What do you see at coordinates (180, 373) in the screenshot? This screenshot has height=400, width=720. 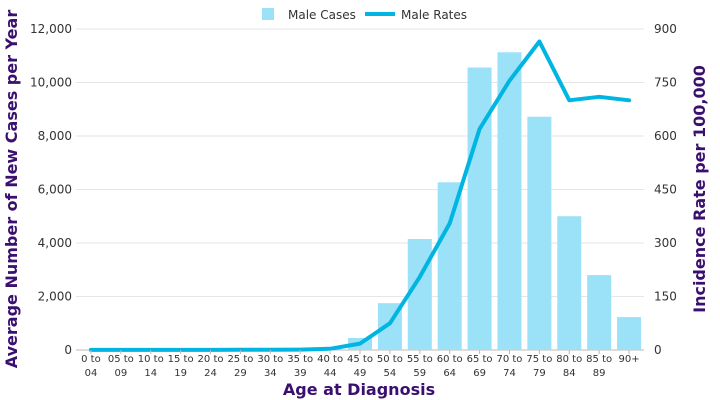 I see `x-tick-label-line: 19` at bounding box center [180, 373].